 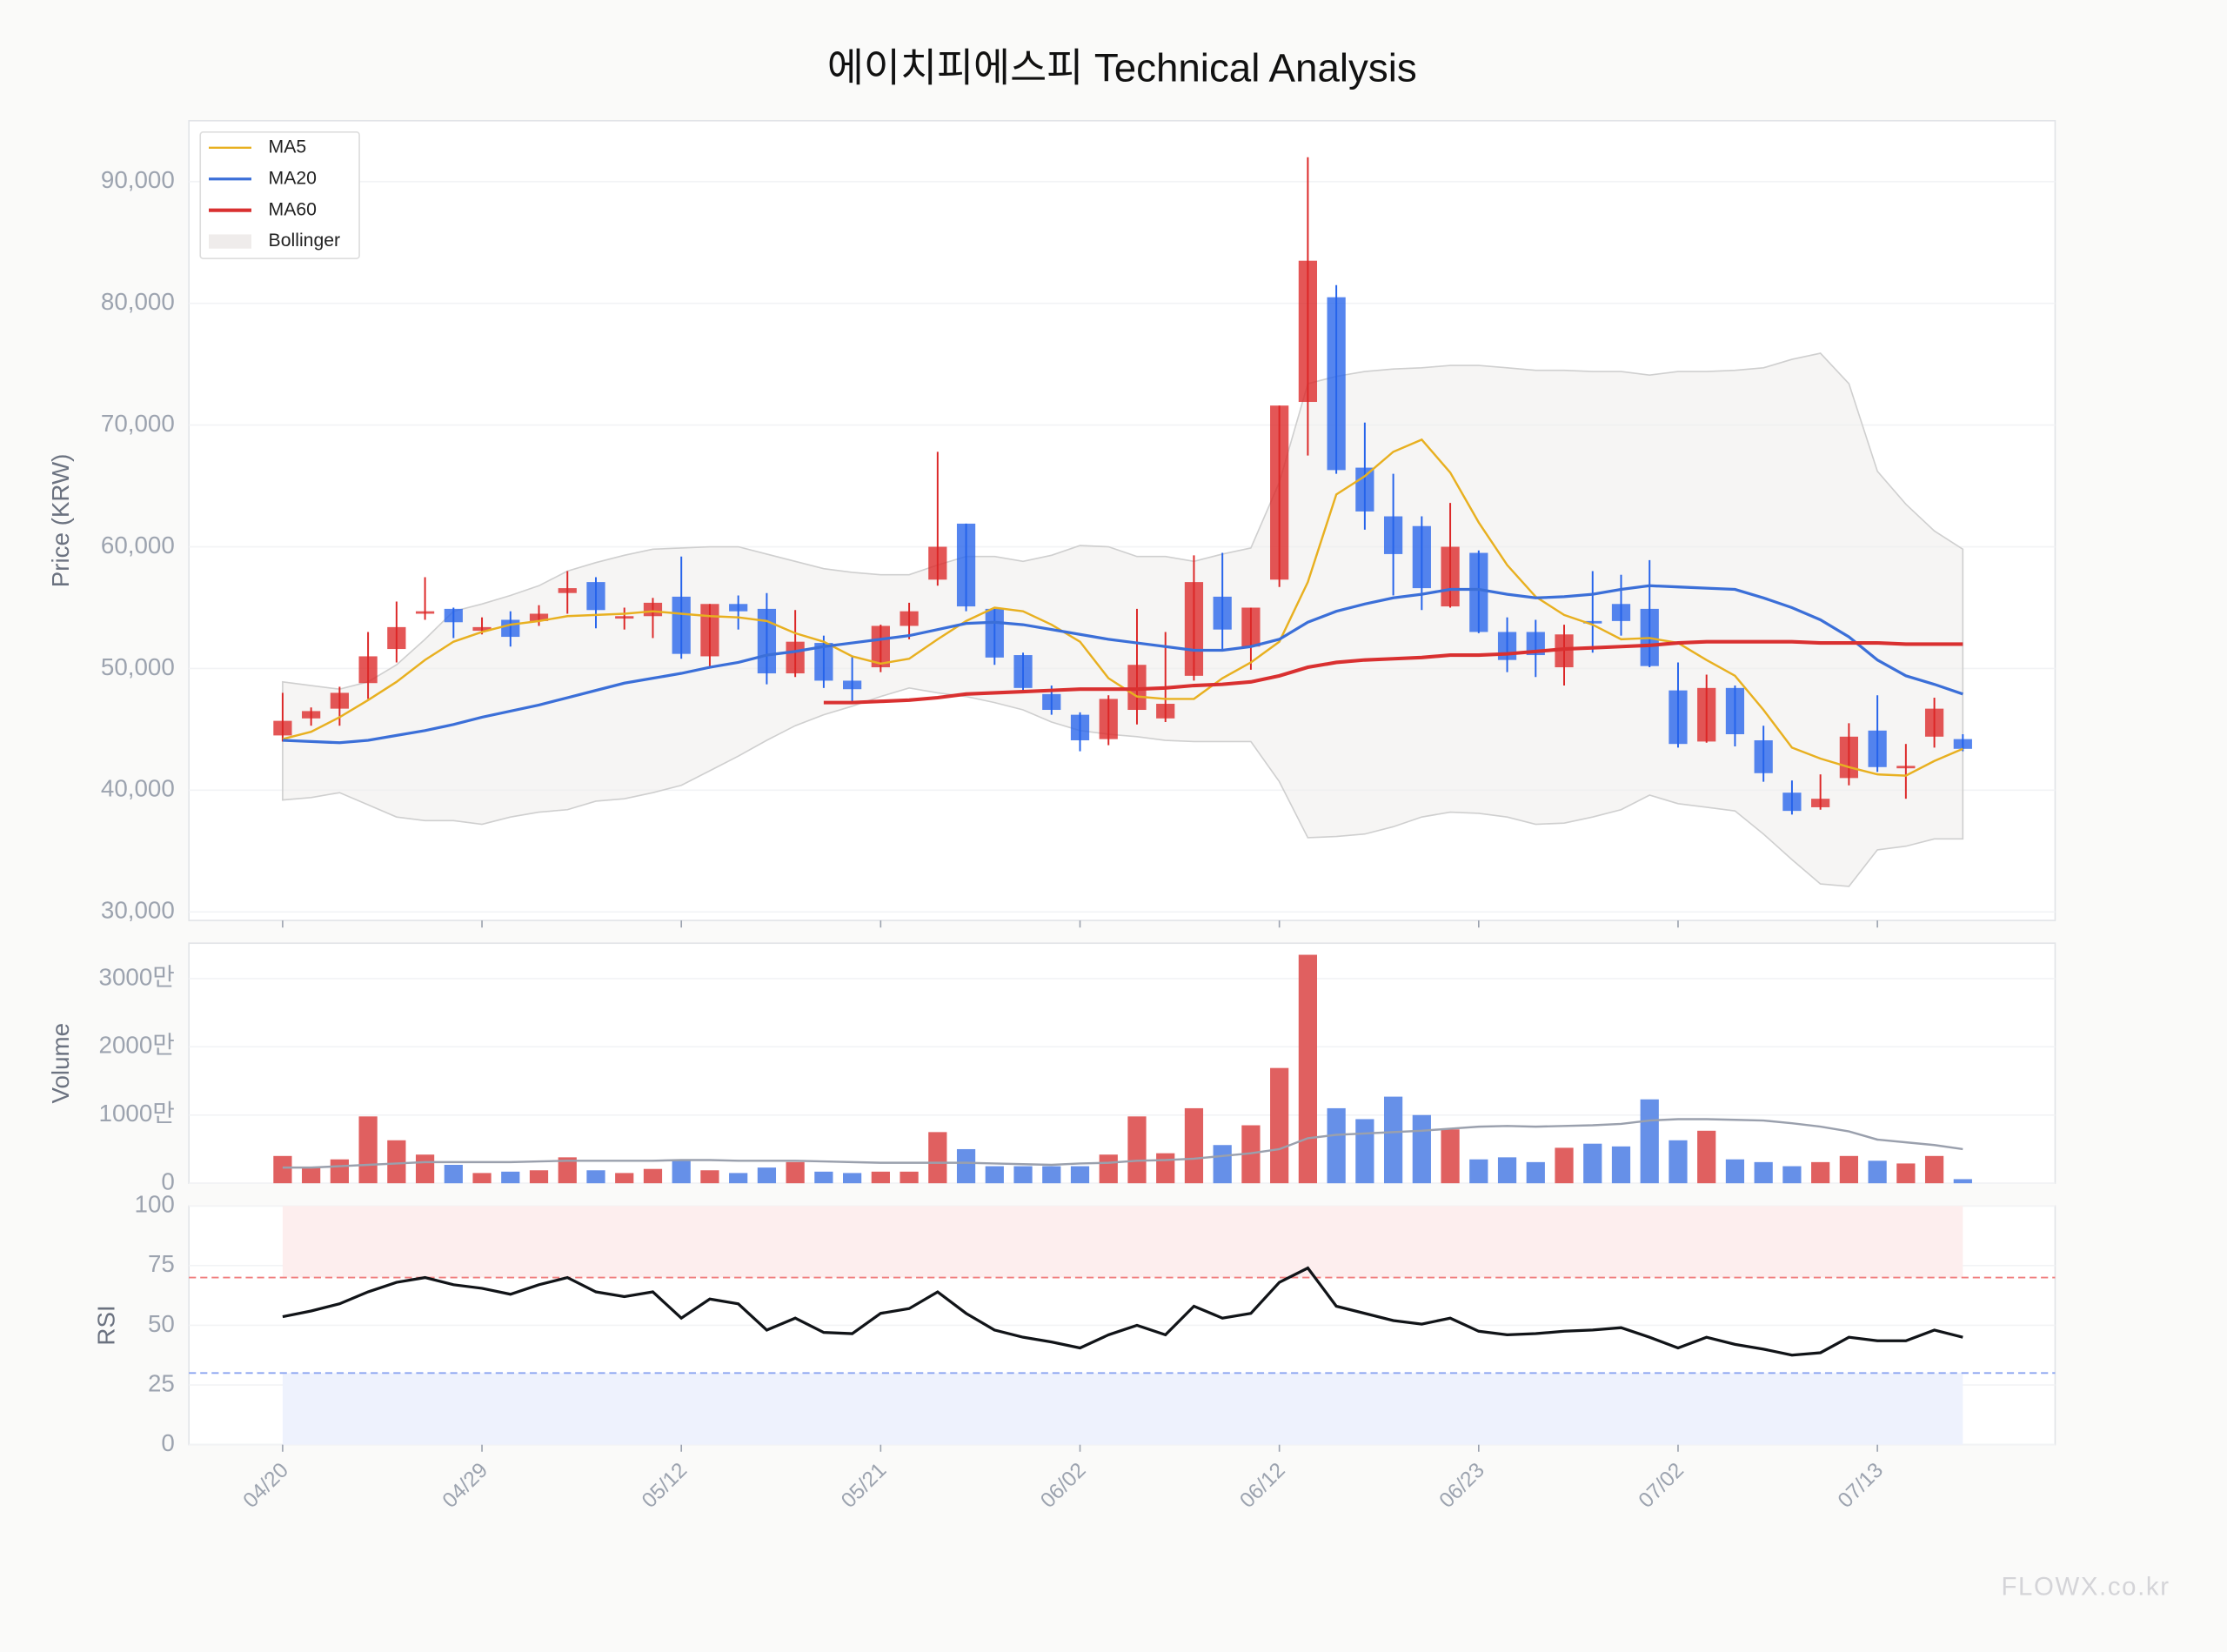 I want to click on legend-label: MA5, so click(x=288, y=147).